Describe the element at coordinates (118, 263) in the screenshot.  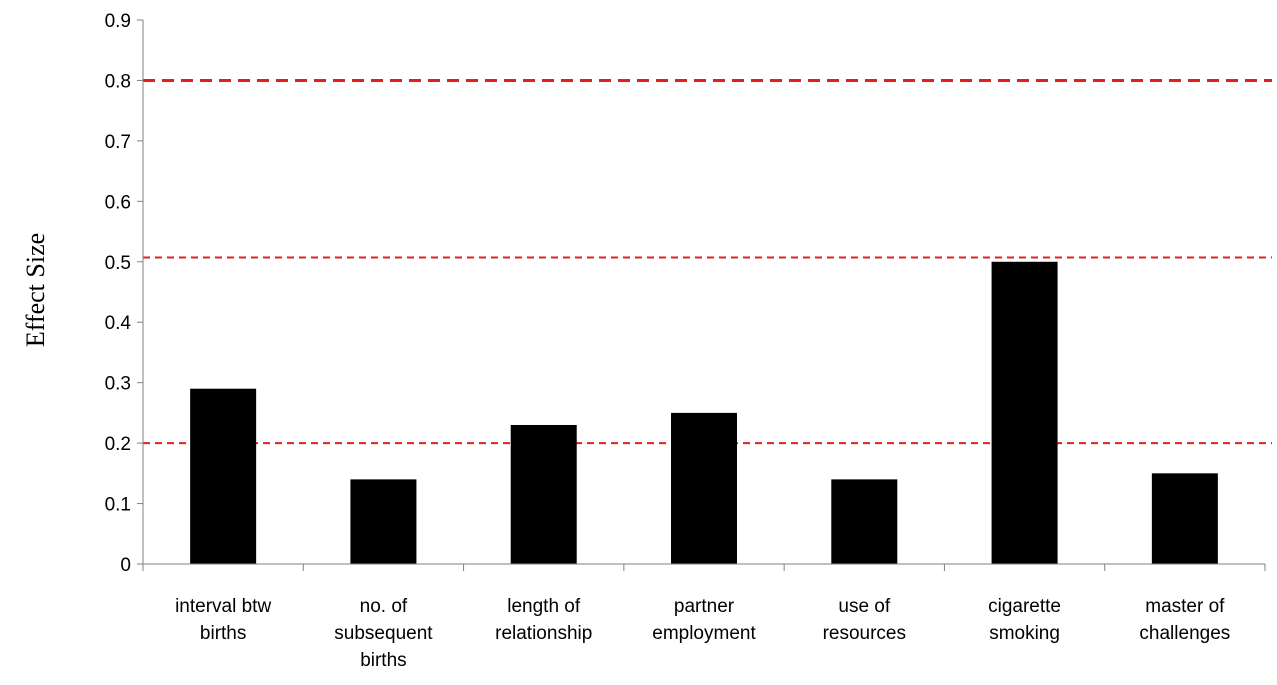
I see `y-tick-label: 0.5` at that location.